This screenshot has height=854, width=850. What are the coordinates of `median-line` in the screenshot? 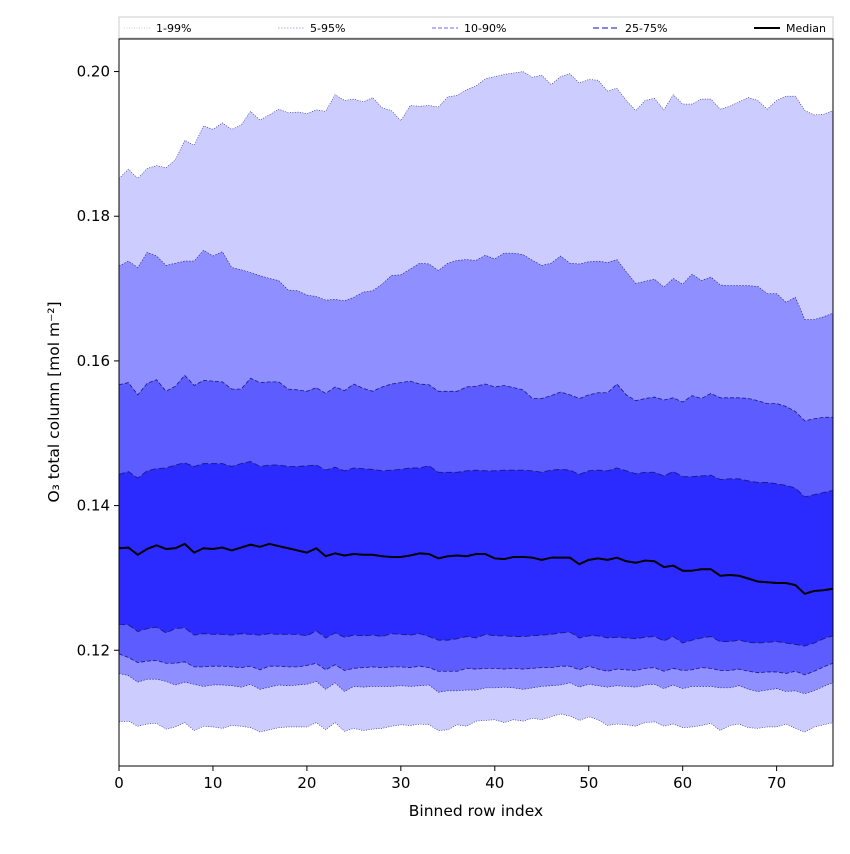 It's located at (476, 568).